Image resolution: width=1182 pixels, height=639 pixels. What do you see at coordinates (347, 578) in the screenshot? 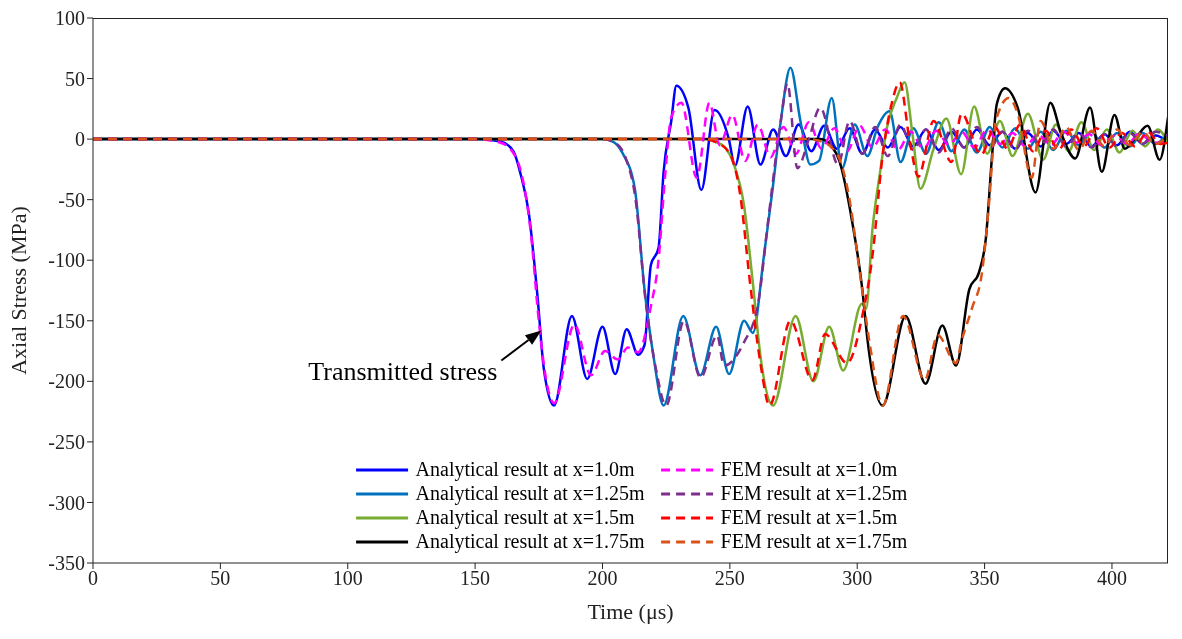
I see `x-tick-label: 100` at bounding box center [347, 578].